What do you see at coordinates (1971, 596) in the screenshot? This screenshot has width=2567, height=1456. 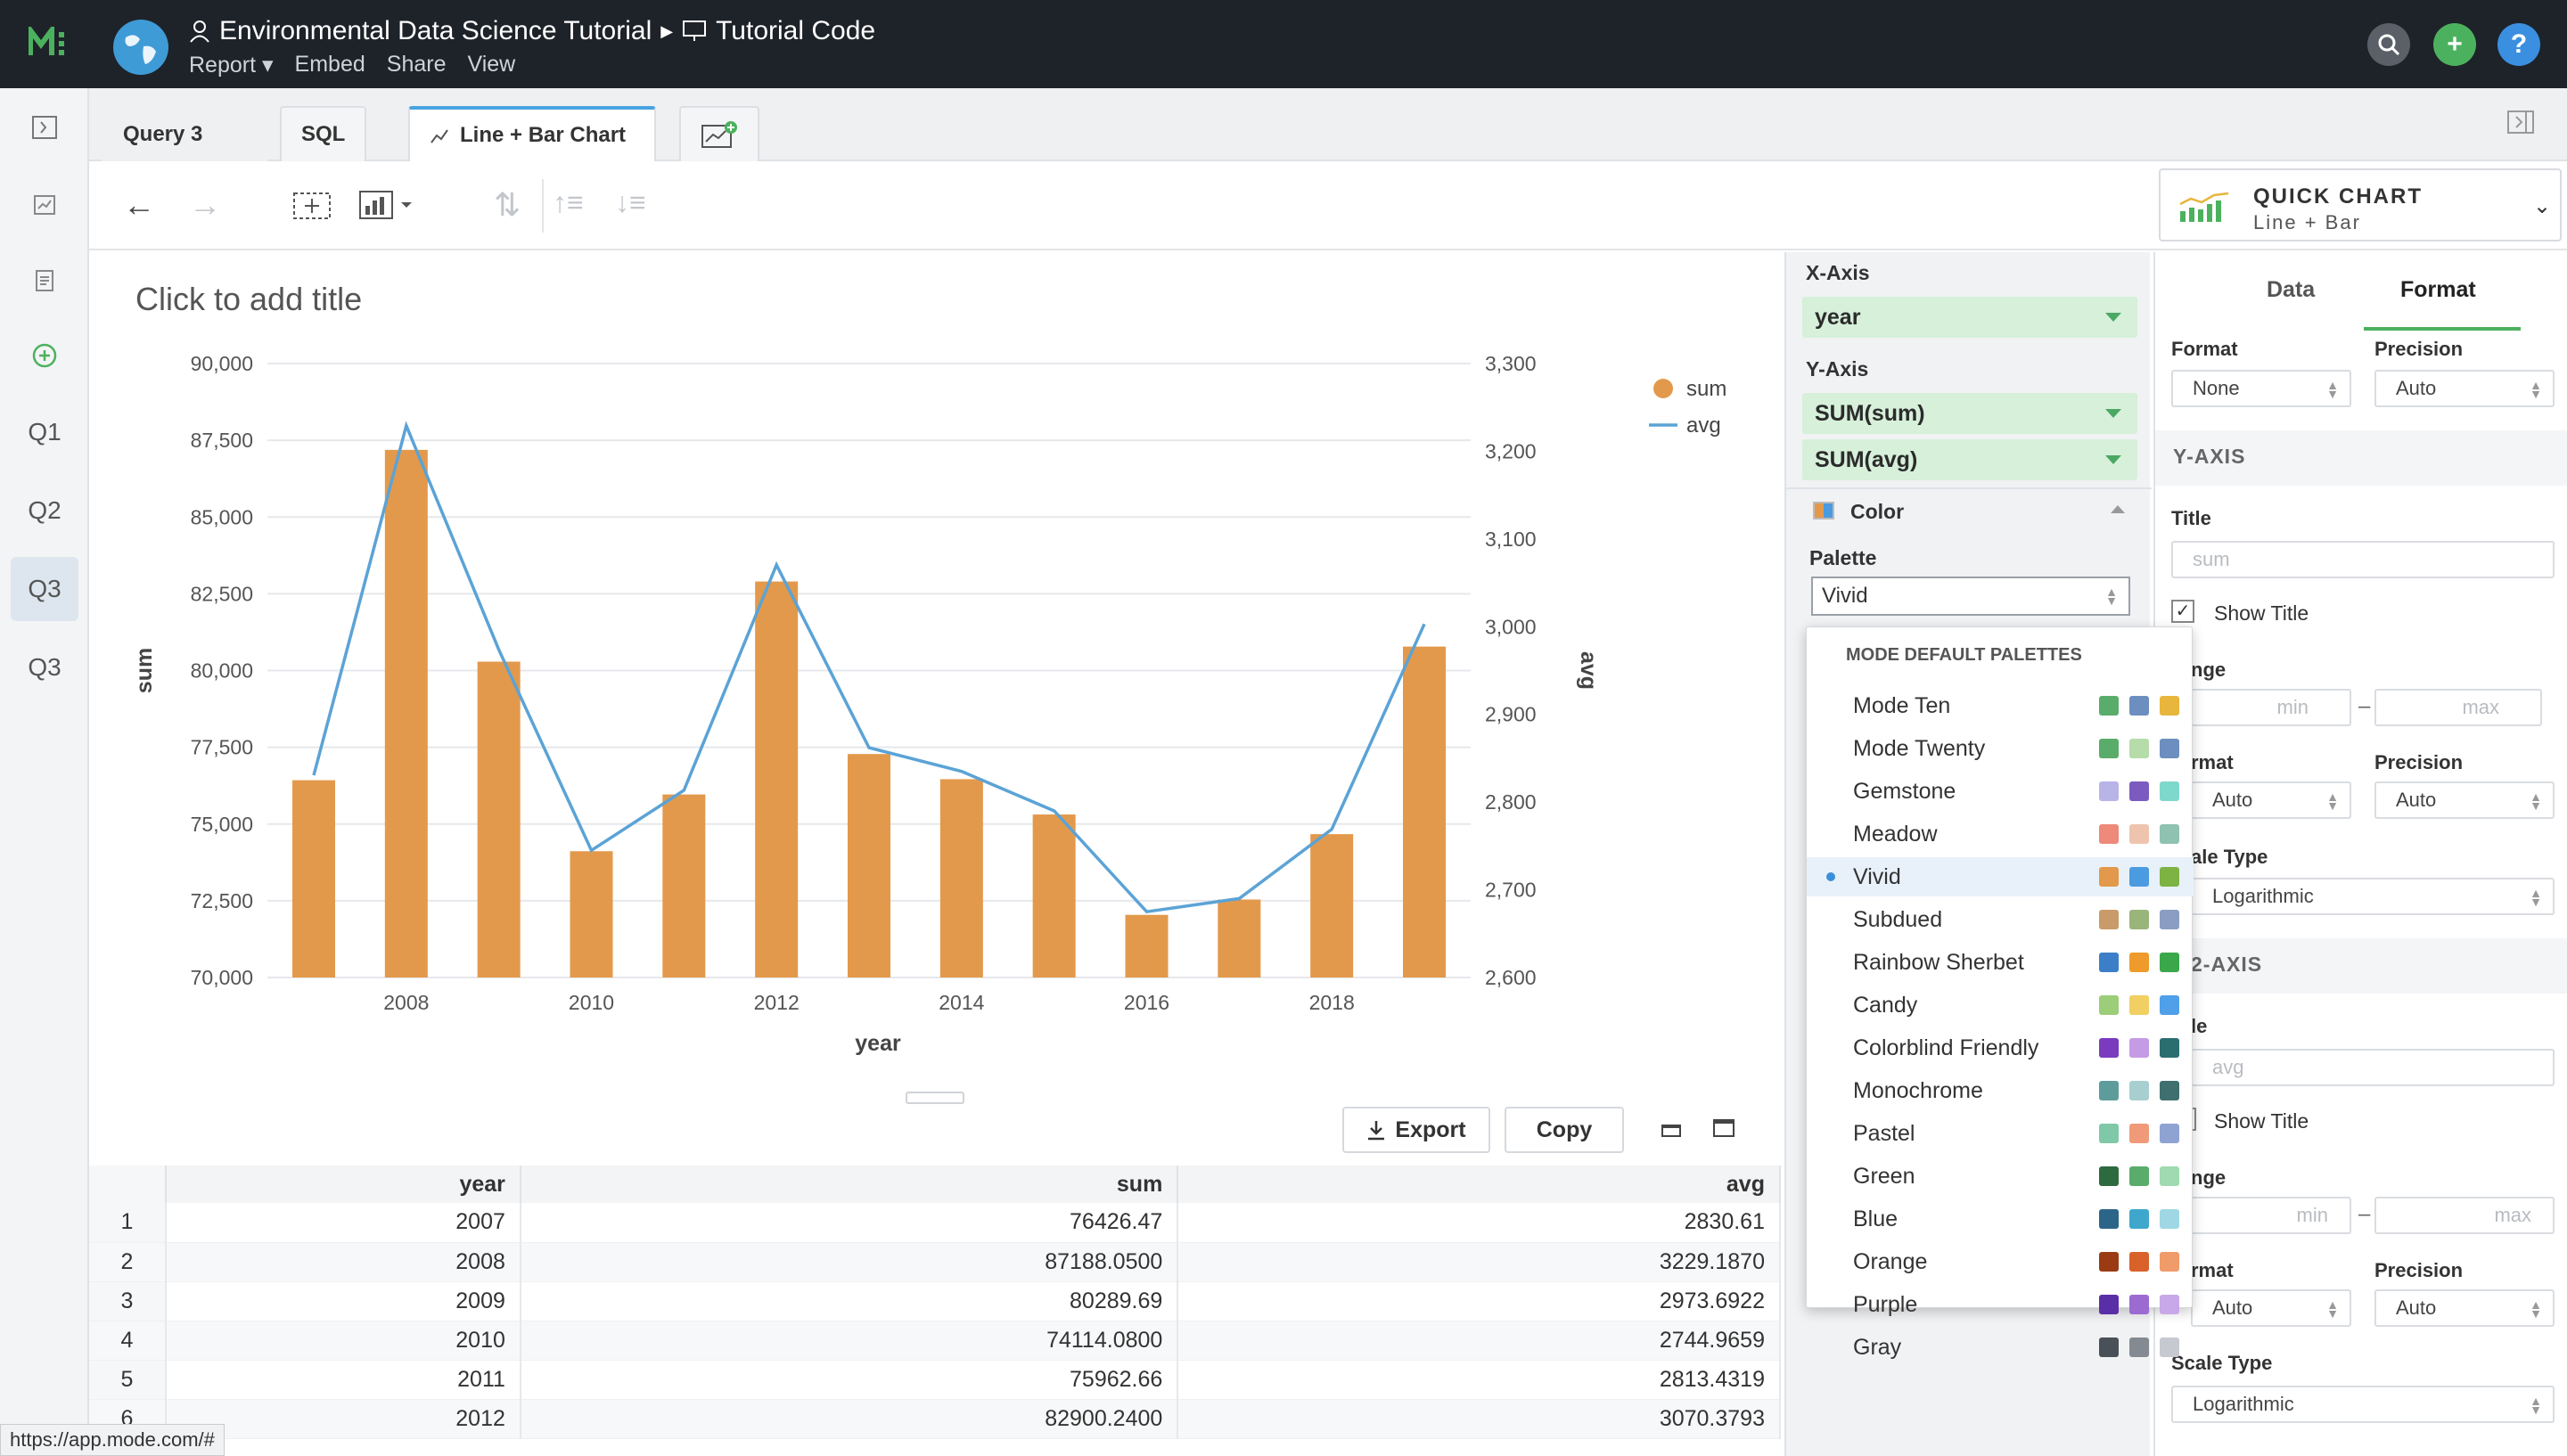 I see `palette-select: Vivid ▲ ▼` at bounding box center [1971, 596].